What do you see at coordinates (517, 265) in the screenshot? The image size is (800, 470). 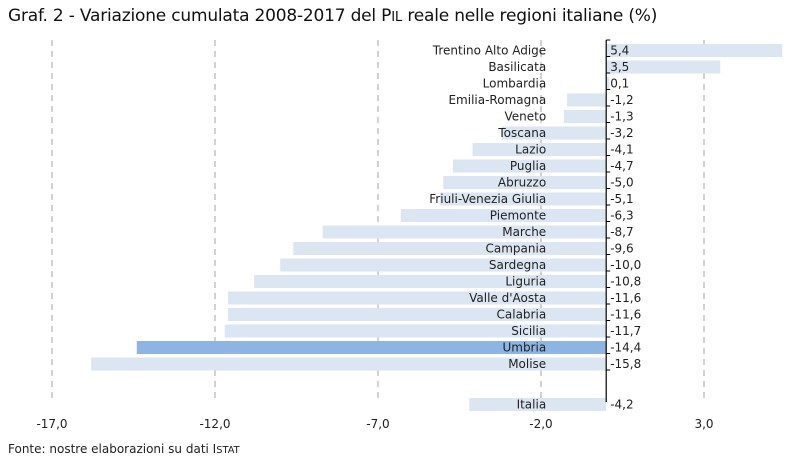 I see `category-label: Sardegna` at bounding box center [517, 265].